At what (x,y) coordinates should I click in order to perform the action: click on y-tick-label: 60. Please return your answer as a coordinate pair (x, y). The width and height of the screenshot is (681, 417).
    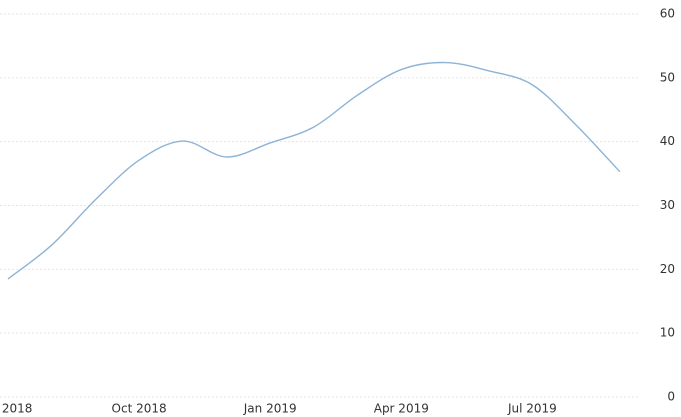
    Looking at the image, I should click on (667, 14).